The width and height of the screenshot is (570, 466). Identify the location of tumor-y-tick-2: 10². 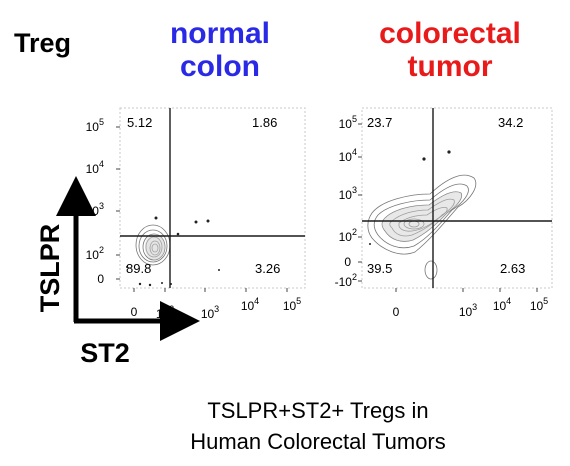
(348, 235).